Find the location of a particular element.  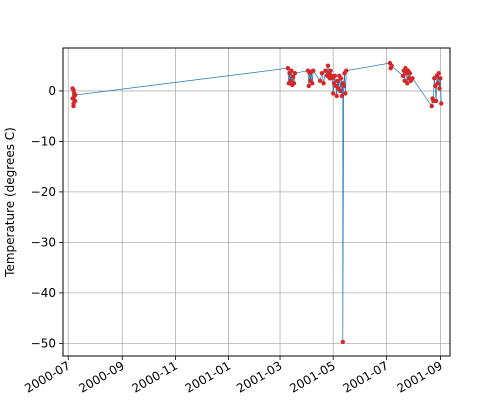

y-tick-label: −30 is located at coordinates (43, 242).